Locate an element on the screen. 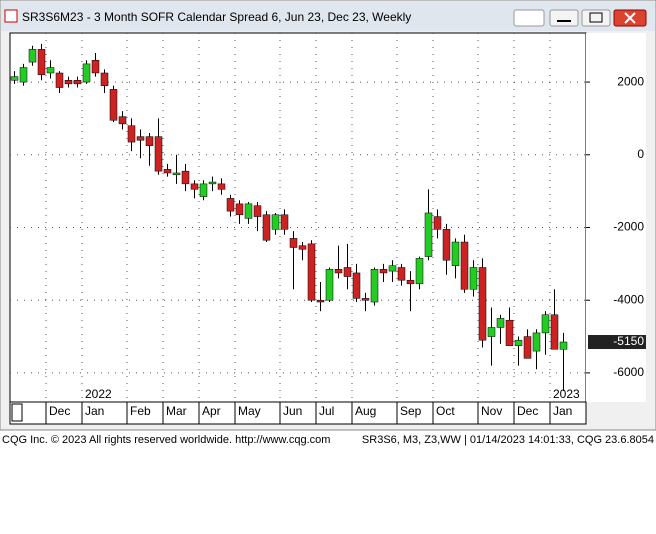 Image resolution: width=656 pixels, height=534 pixels. x-tick-label: Apr is located at coordinates (211, 411).